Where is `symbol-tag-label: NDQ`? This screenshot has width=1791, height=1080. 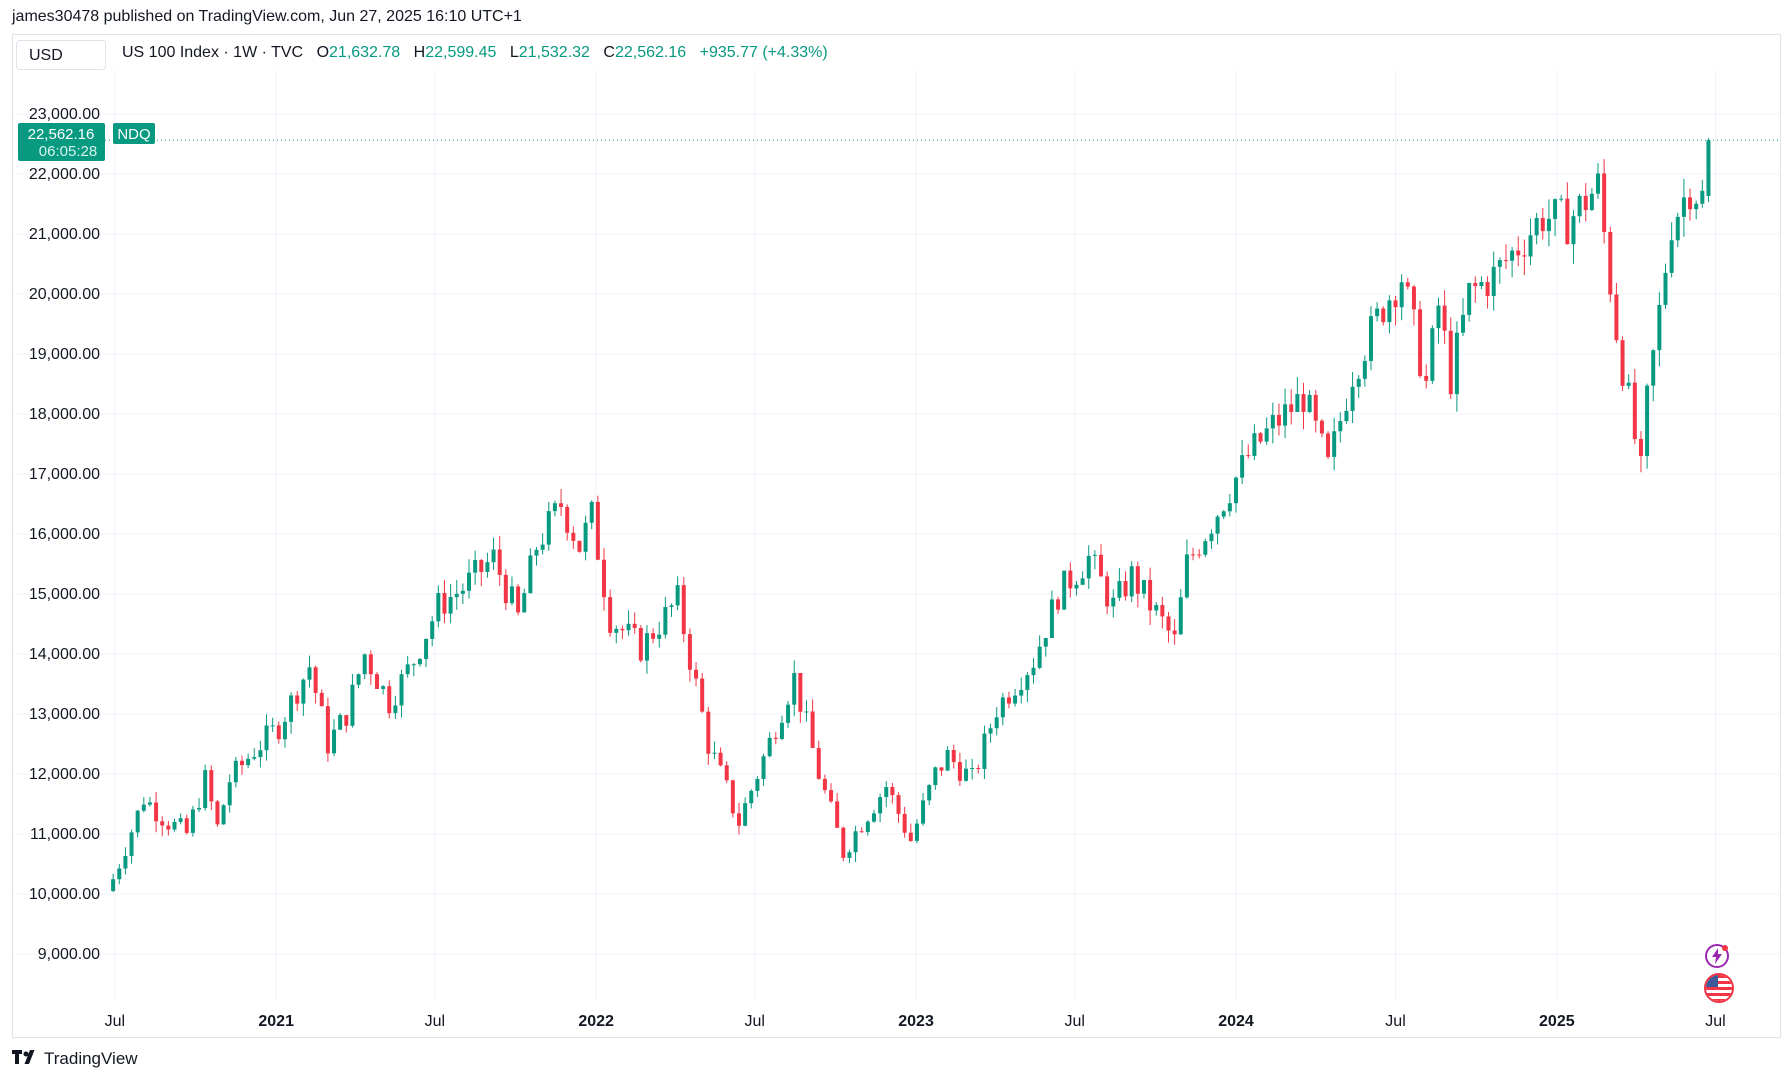
symbol-tag-label: NDQ is located at coordinates (133, 134).